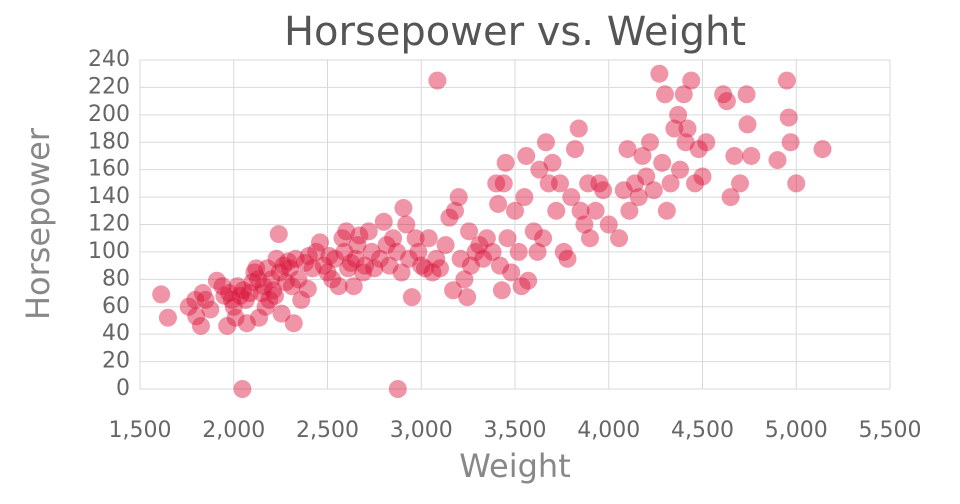 Image resolution: width=960 pixels, height=504 pixels. I want to click on x-tick-label: 5,500, so click(890, 430).